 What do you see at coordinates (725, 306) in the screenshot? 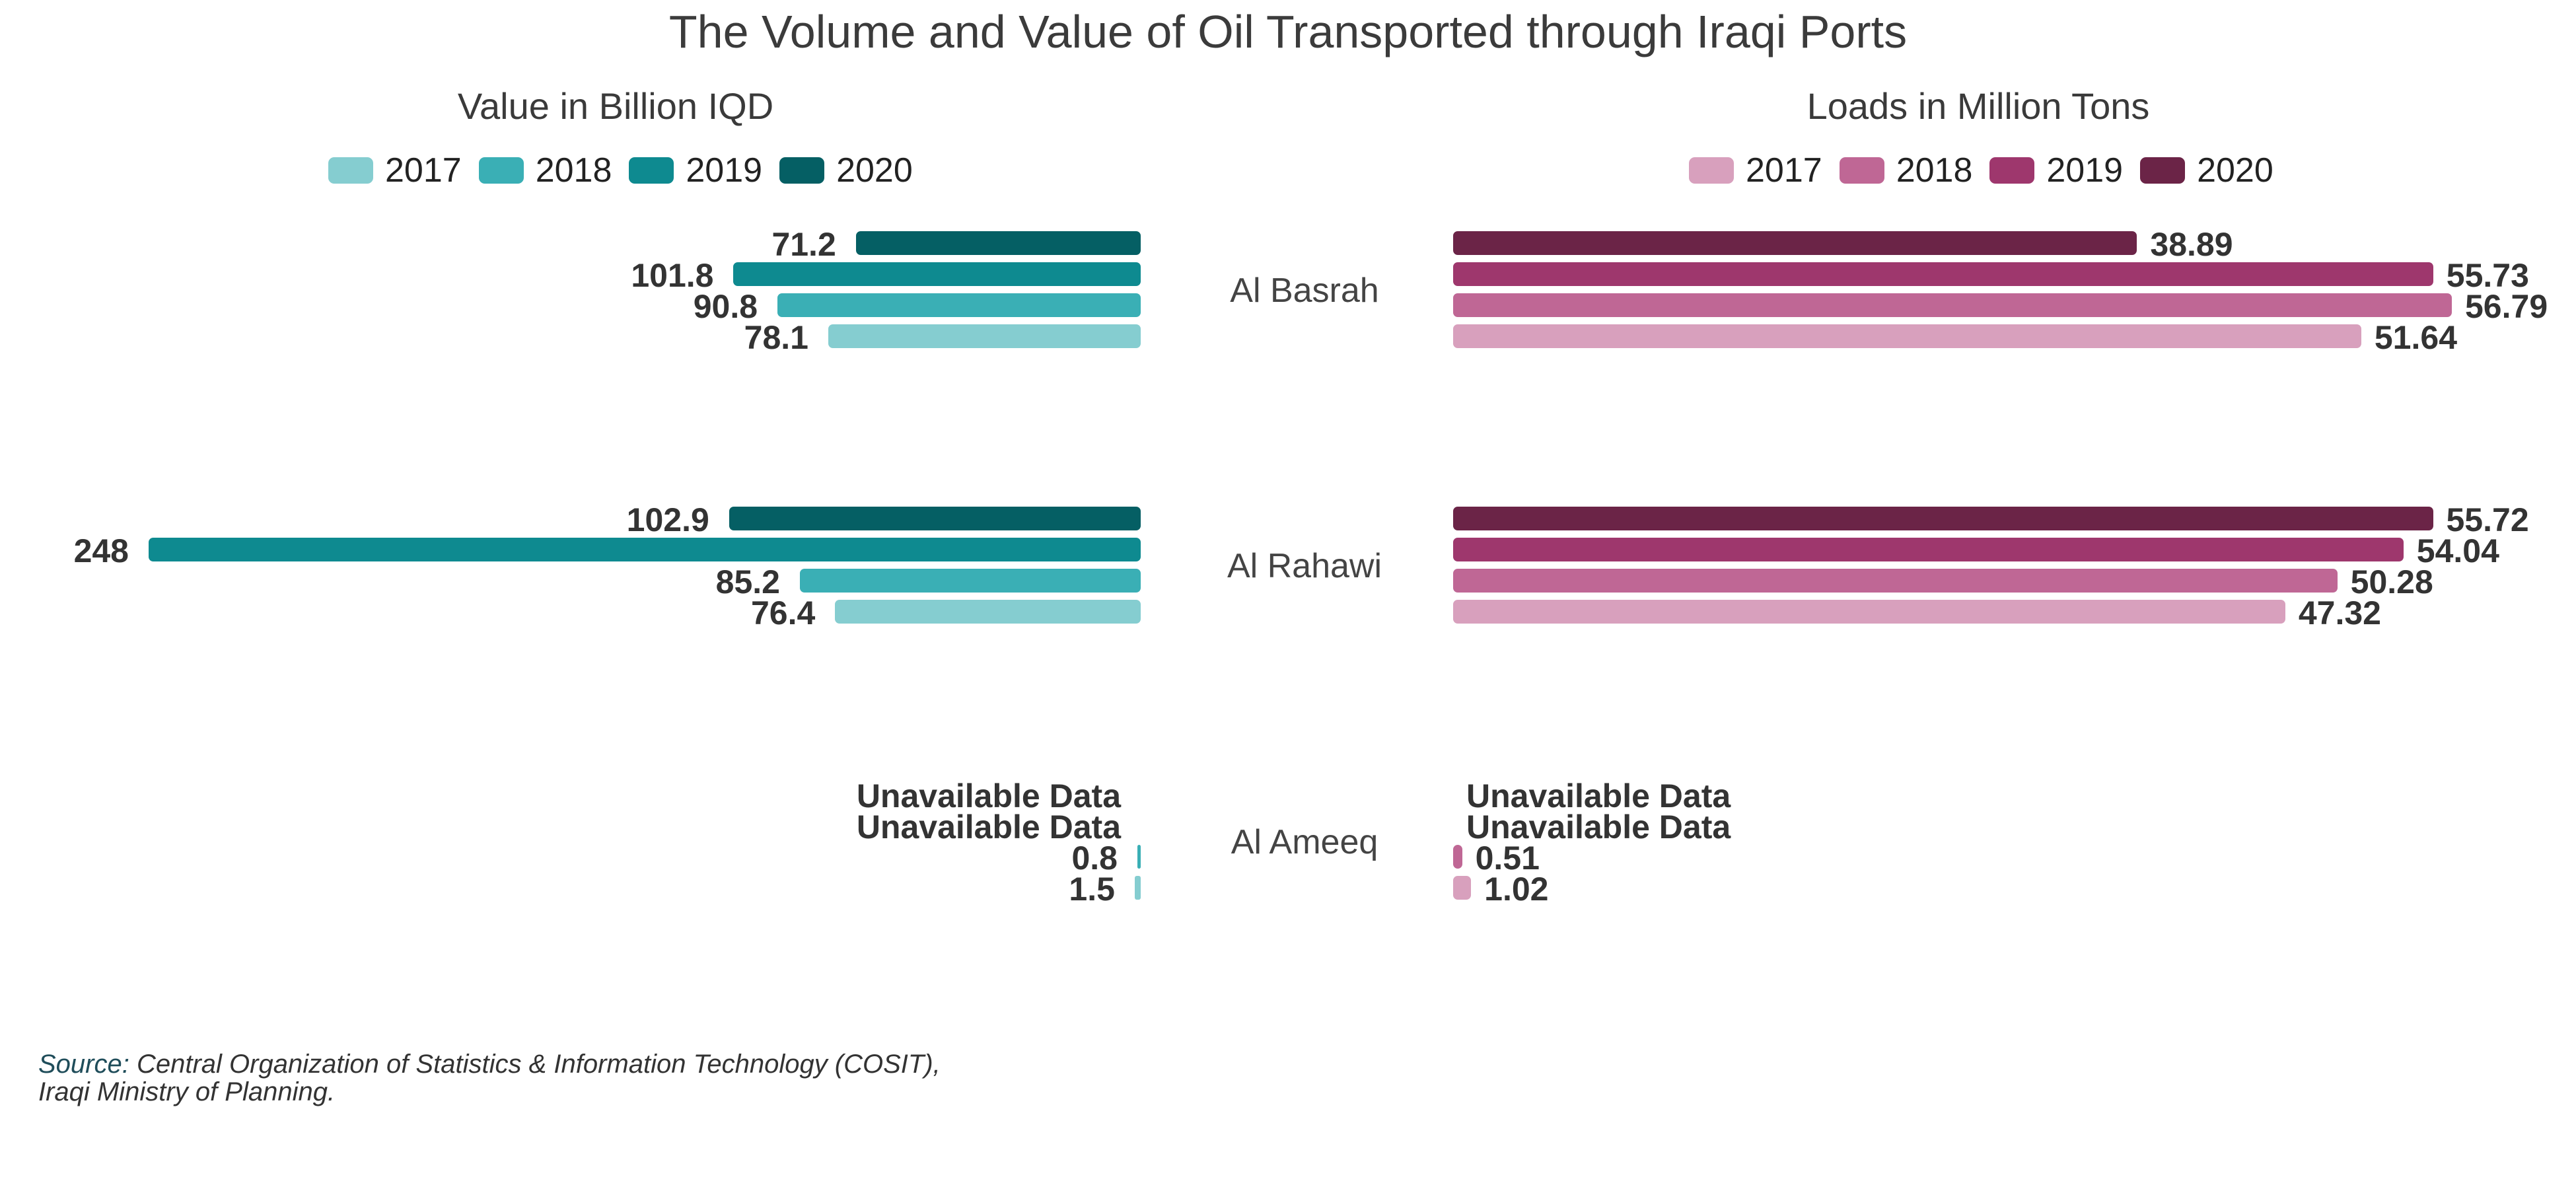
I see `data-label: 90.8` at bounding box center [725, 306].